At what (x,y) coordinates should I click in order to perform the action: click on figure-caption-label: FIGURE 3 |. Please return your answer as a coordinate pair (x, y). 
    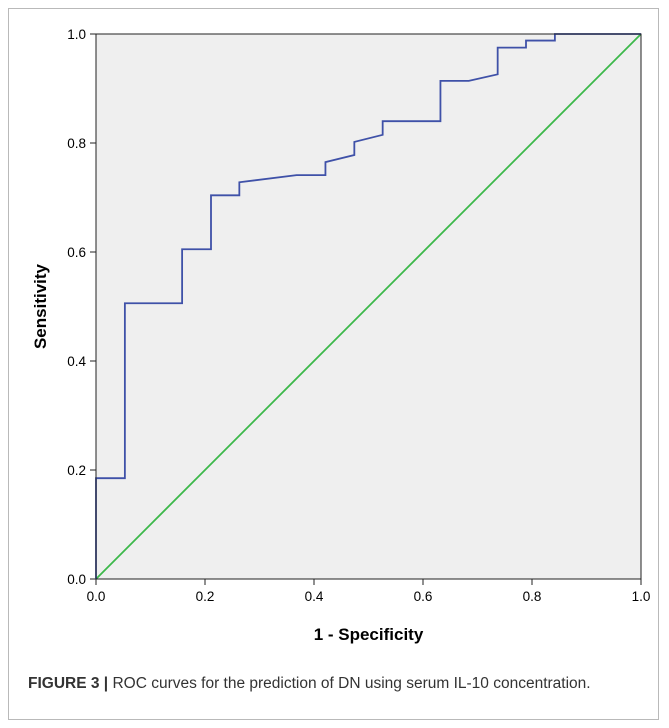
    Looking at the image, I should click on (68, 683).